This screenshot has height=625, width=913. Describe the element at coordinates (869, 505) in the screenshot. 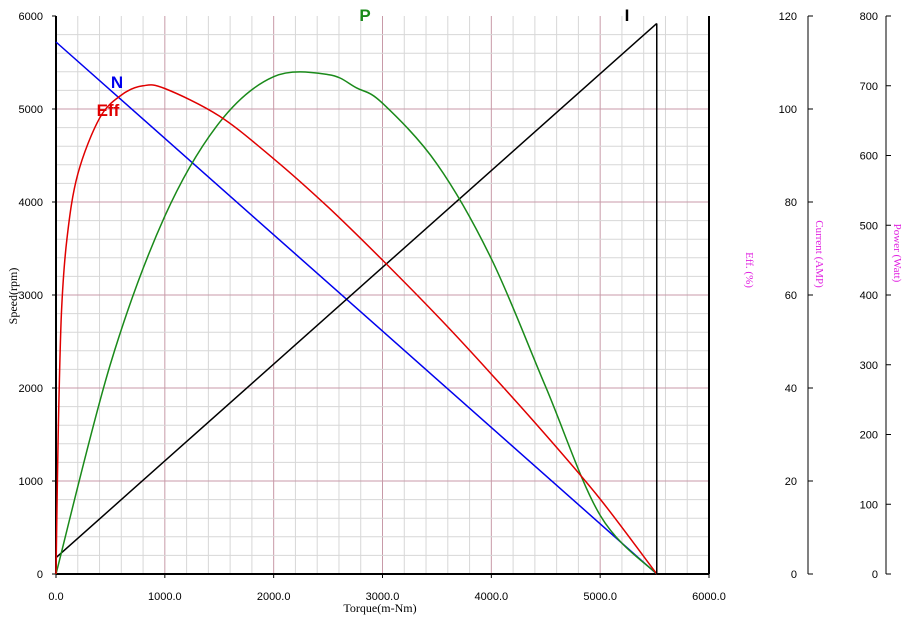

I see `power-tick-label: 100` at that location.